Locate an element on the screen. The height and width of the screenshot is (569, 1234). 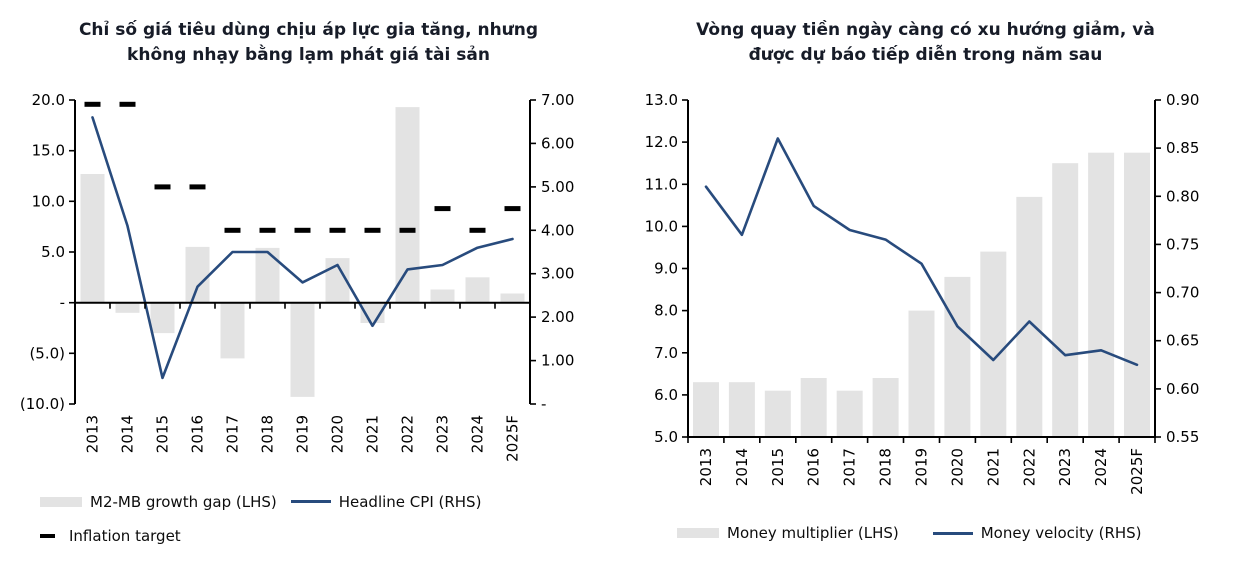
legend-item-inflation-target: Inflation target is located at coordinates (110, 536).